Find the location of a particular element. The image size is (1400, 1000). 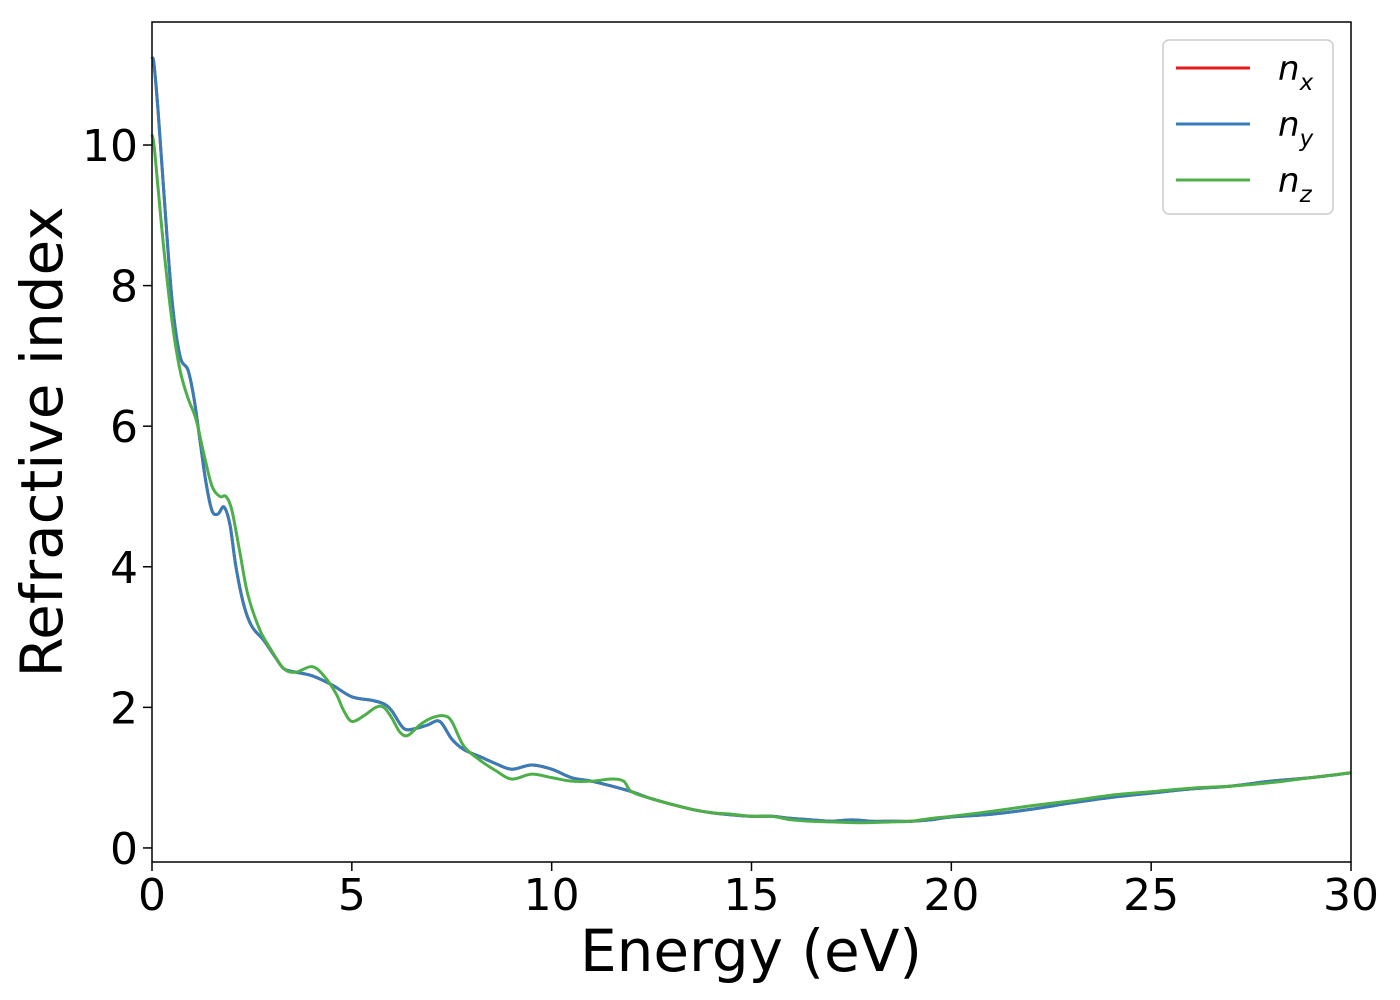

legend-box is located at coordinates (1248, 127).